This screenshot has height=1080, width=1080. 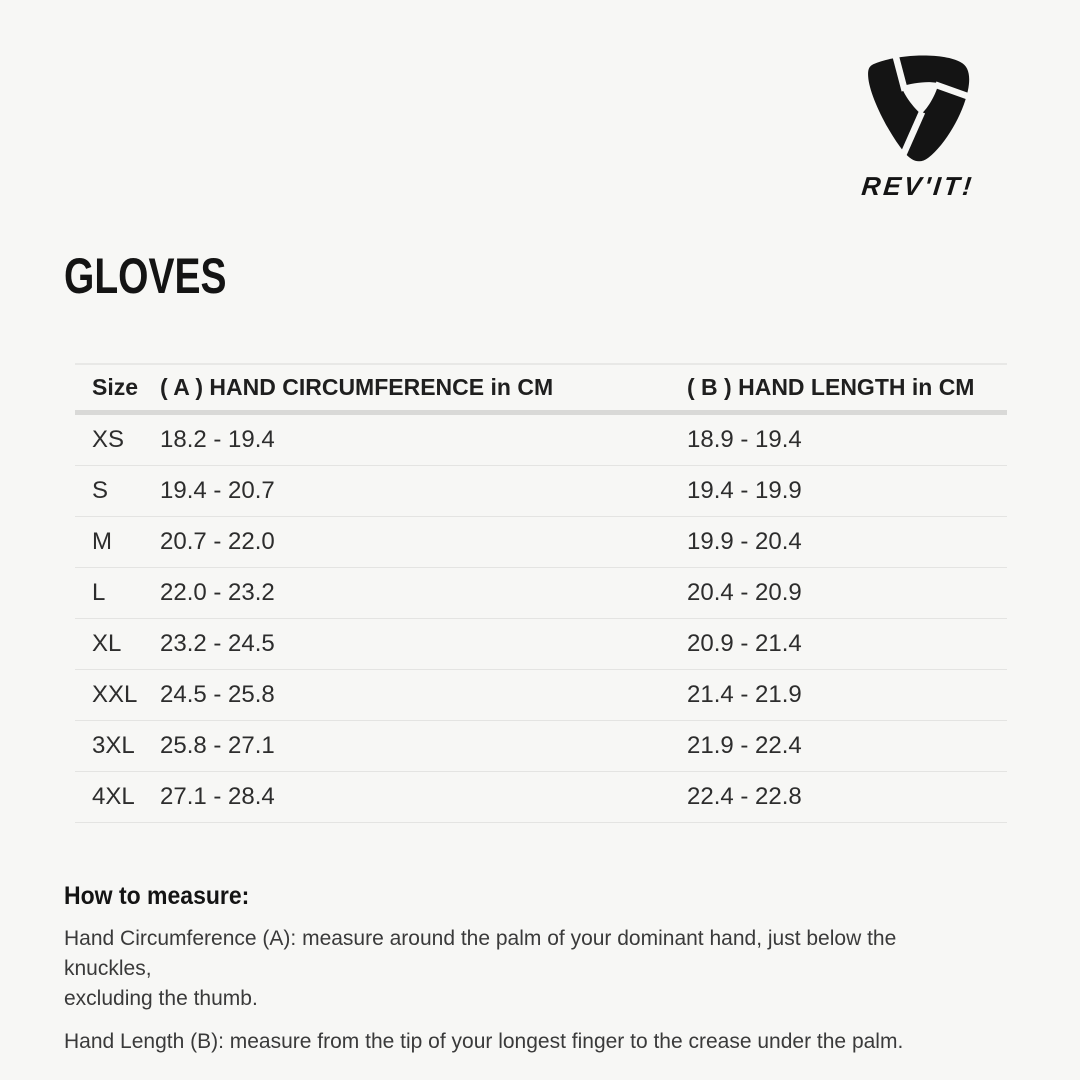 What do you see at coordinates (744, 694) in the screenshot?
I see `cell-hand-length: 21.4 - 21.9` at bounding box center [744, 694].